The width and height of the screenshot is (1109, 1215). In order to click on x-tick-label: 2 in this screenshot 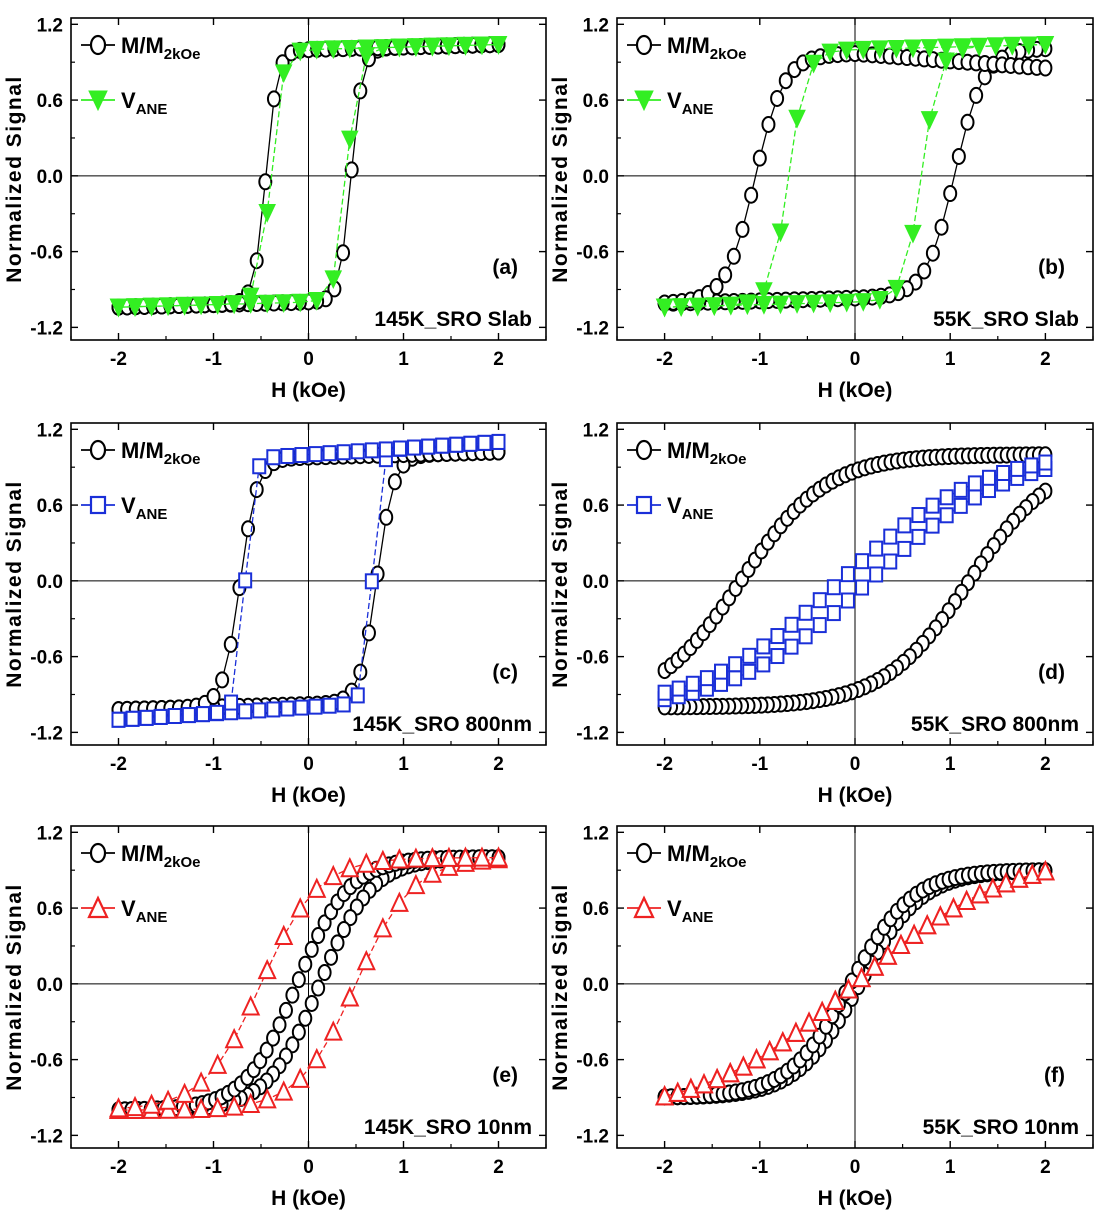, I will do `click(498, 359)`.